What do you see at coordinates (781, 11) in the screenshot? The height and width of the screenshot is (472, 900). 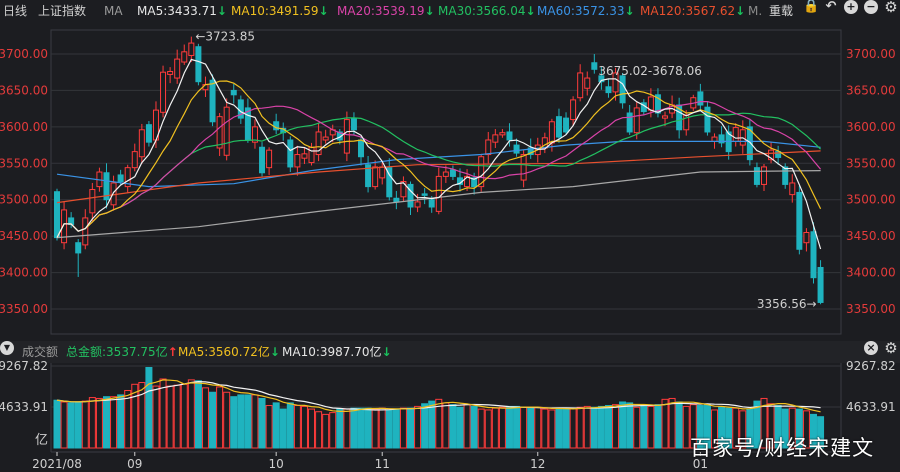 I see `reload-button: 重载` at bounding box center [781, 11].